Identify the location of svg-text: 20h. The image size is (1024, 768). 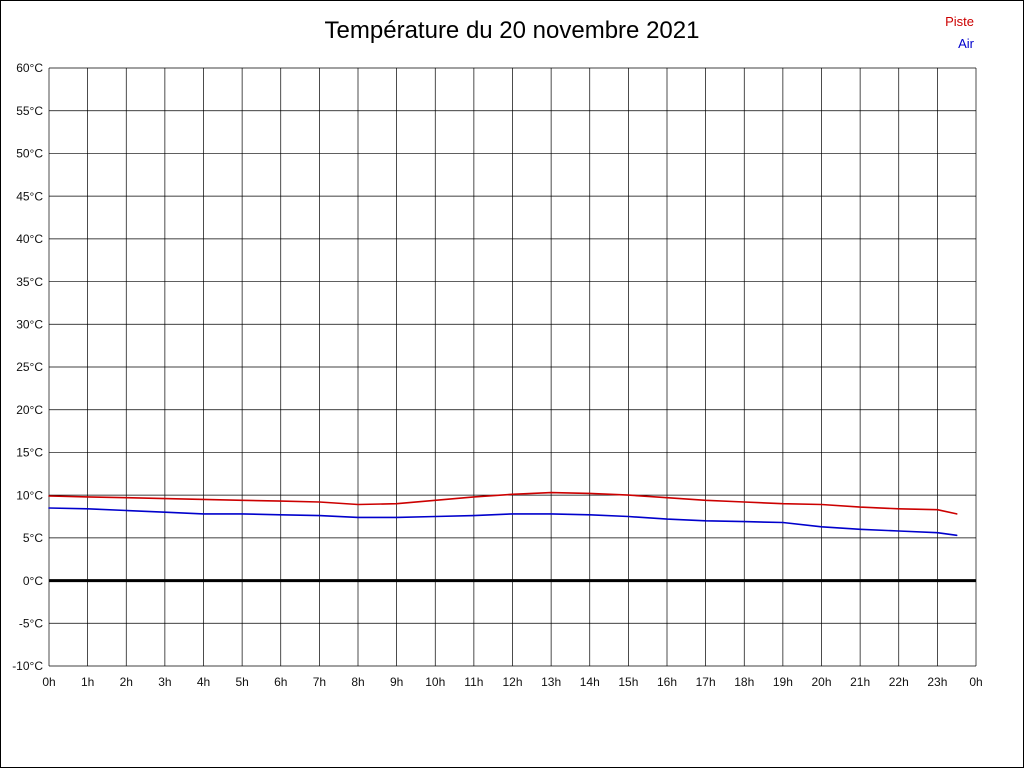
(821, 682).